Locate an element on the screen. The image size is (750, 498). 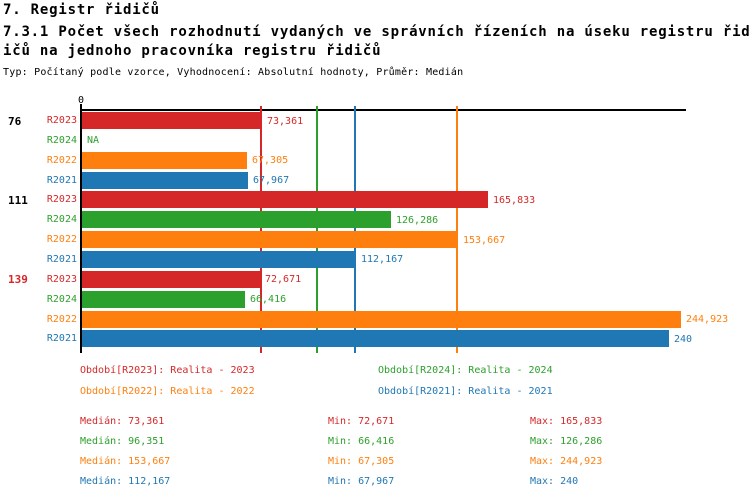
legend-item-R2024: Období[R2024]: Realita - 2024 is located at coordinates (465, 370).